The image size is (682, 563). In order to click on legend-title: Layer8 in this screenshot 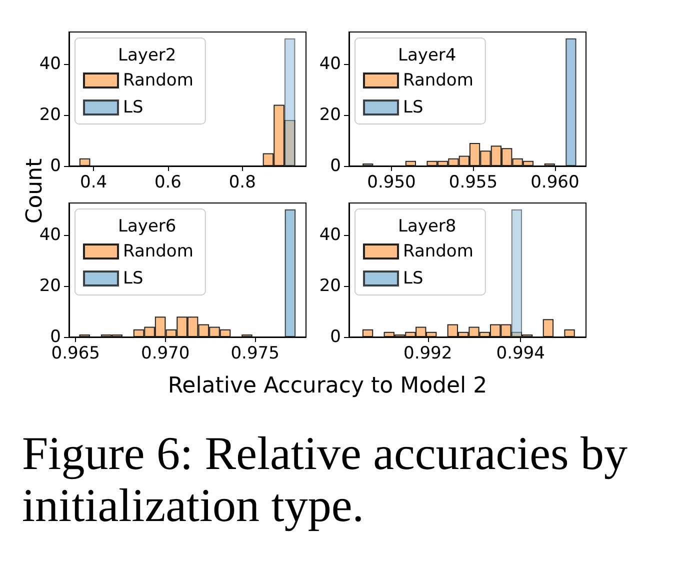, I will do `click(427, 226)`.